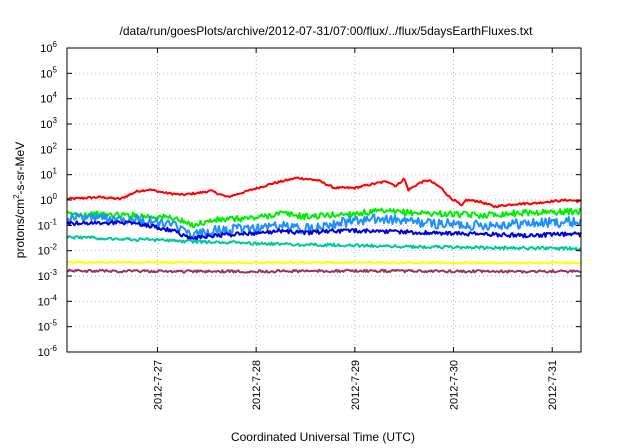 The height and width of the screenshot is (448, 640). What do you see at coordinates (48, 351) in the screenshot?
I see `y-tick-label: 10⁻⁶` at bounding box center [48, 351].